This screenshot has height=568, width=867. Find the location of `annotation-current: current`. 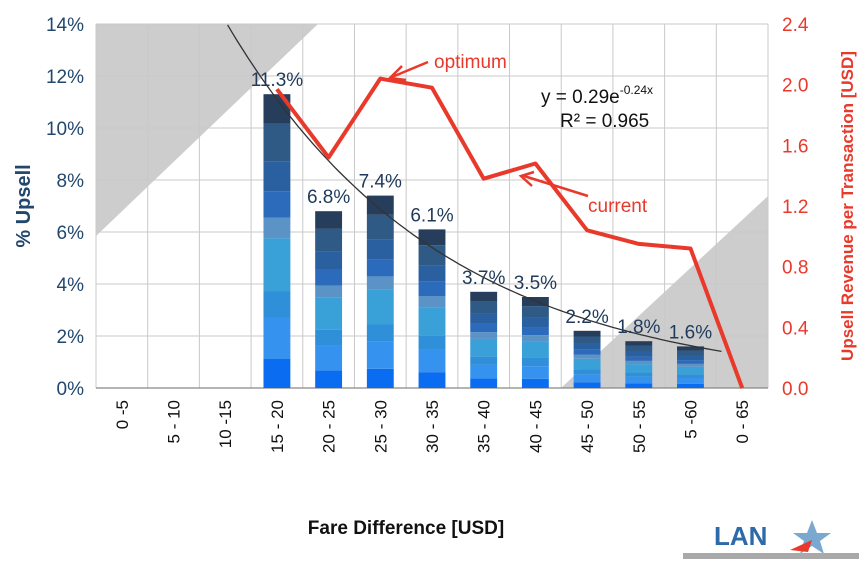

annotation-current: current is located at coordinates (618, 206).